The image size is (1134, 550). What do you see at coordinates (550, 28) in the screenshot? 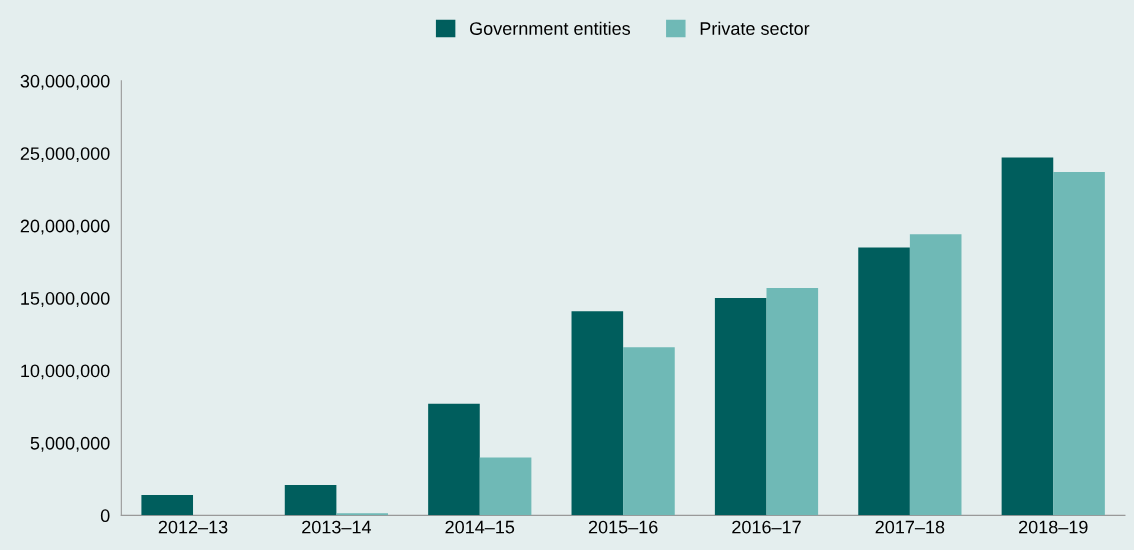
I see `legend-label: Government entities` at bounding box center [550, 28].